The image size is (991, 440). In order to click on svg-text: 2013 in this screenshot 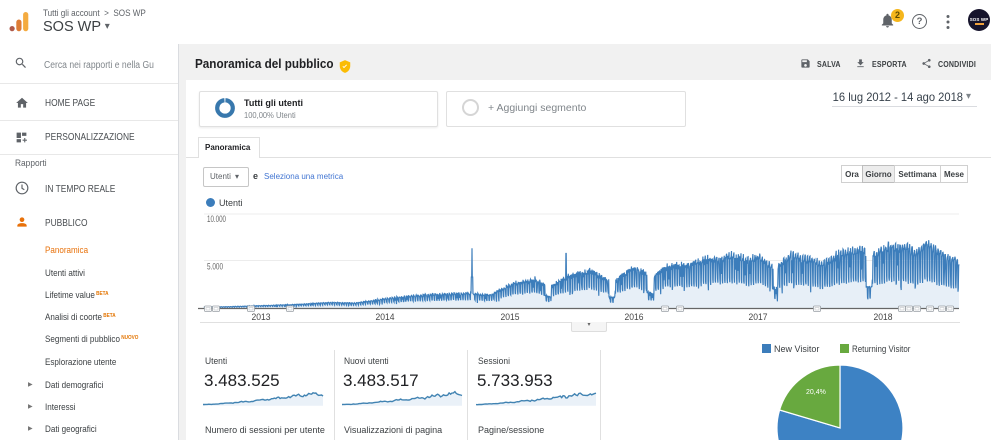, I will do `click(261, 317)`.